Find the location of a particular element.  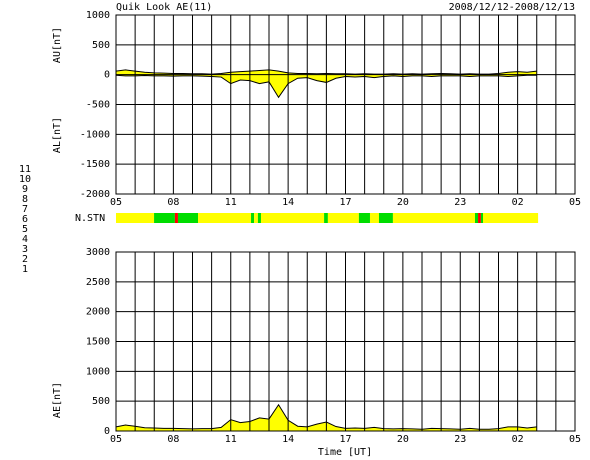

legend-label: 9 is located at coordinates (25, 189).